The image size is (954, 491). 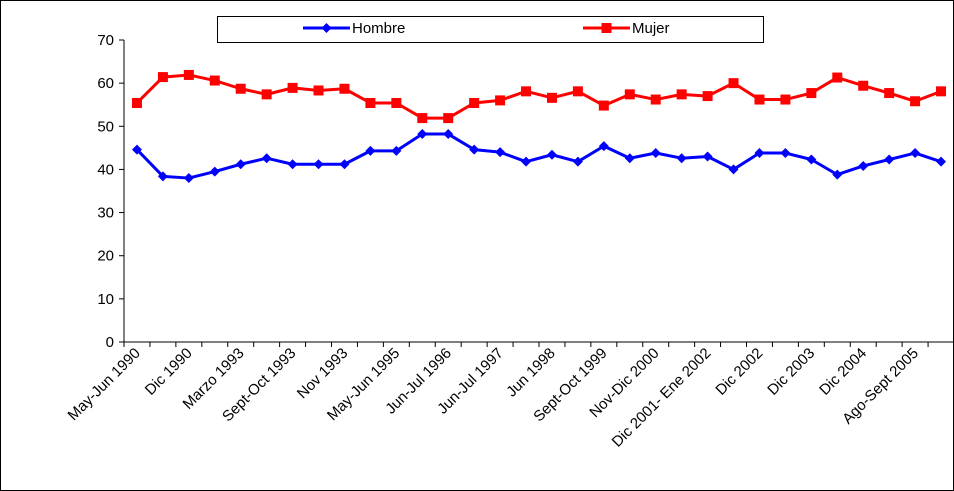 What do you see at coordinates (105, 169) in the screenshot?
I see `y-tick-label: 40` at bounding box center [105, 169].